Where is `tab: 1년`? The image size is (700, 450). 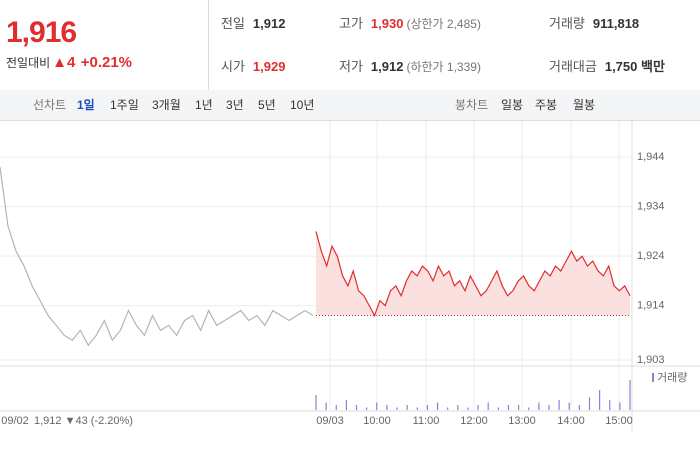 tab: 1년 is located at coordinates (204, 105).